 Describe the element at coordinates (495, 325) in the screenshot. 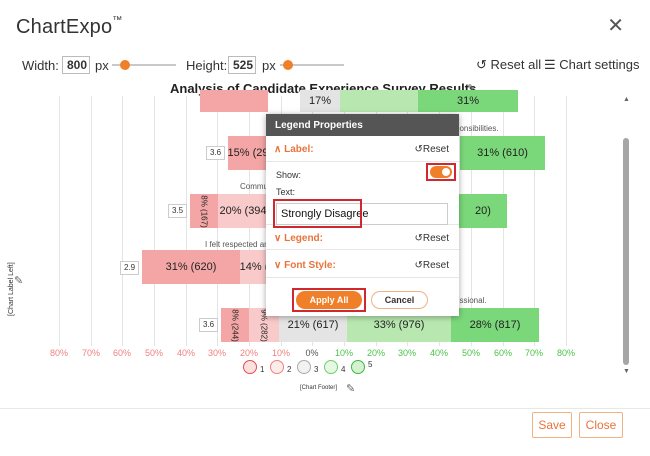

I see `bar-segment: 28% (817)` at that location.